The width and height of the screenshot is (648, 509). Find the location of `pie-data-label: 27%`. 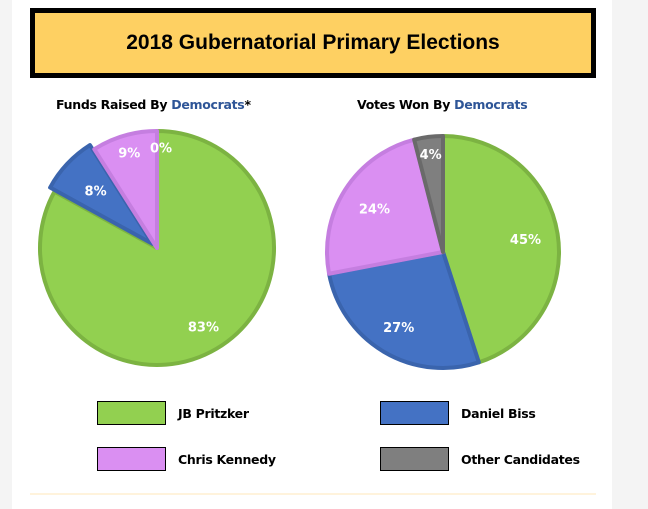

pie-data-label: 27% is located at coordinates (398, 328).